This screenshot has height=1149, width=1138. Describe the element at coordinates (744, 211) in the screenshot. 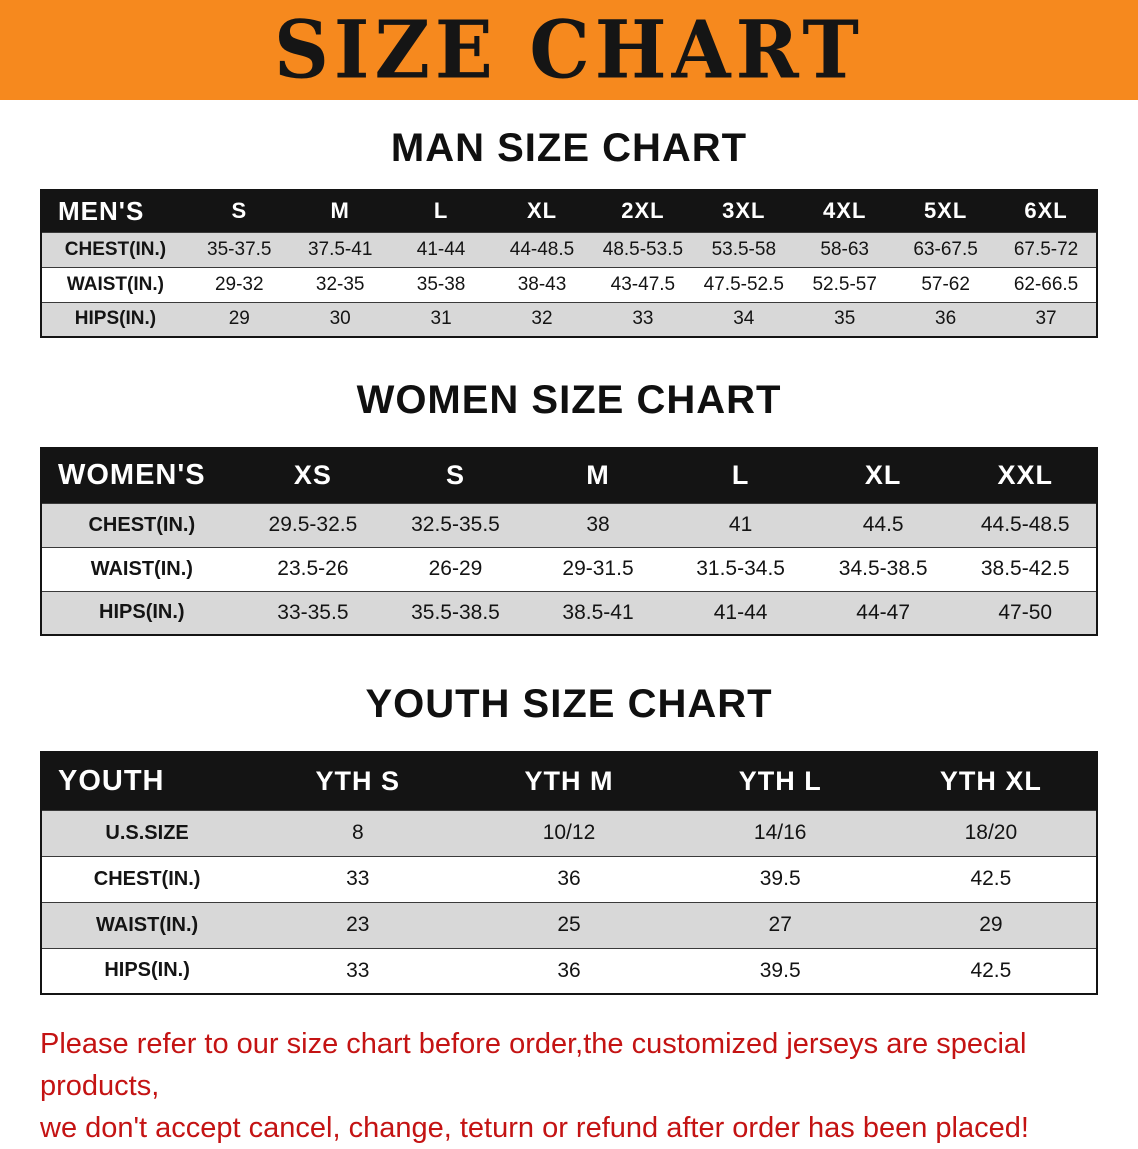

I see `size-header-cell: 3XL` at that location.